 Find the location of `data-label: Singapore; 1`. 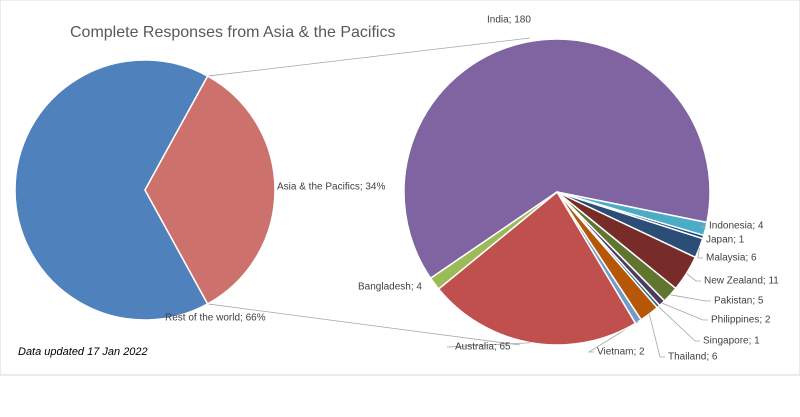

data-label: Singapore; 1 is located at coordinates (731, 341).